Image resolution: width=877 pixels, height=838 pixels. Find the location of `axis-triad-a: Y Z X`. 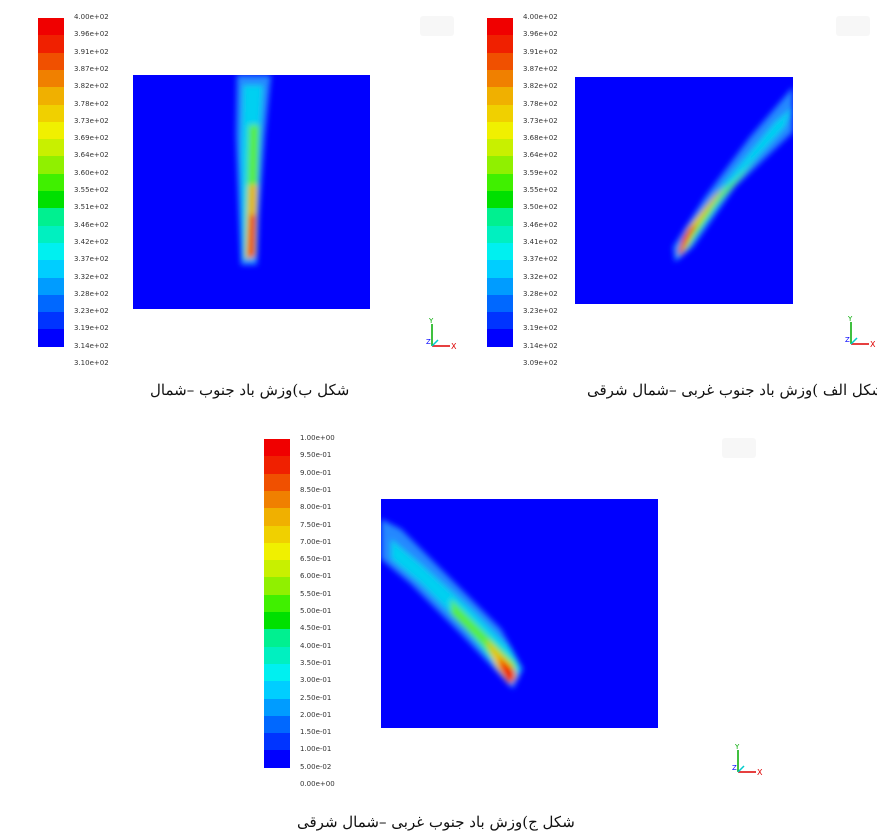

axis-triad-a: Y Z X is located at coordinates (860, 332).